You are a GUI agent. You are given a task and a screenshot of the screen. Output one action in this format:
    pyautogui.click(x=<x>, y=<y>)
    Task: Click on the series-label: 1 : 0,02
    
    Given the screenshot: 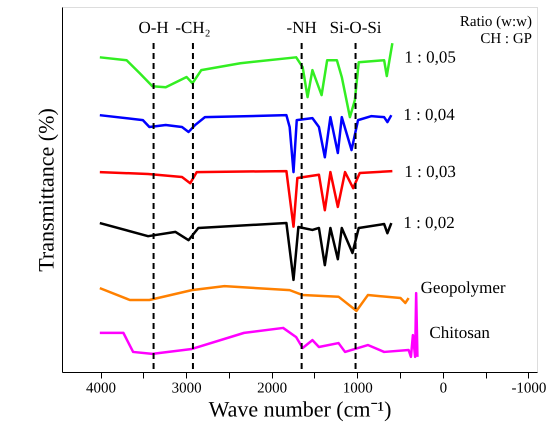 What is the action you would take?
    pyautogui.click(x=429, y=222)
    